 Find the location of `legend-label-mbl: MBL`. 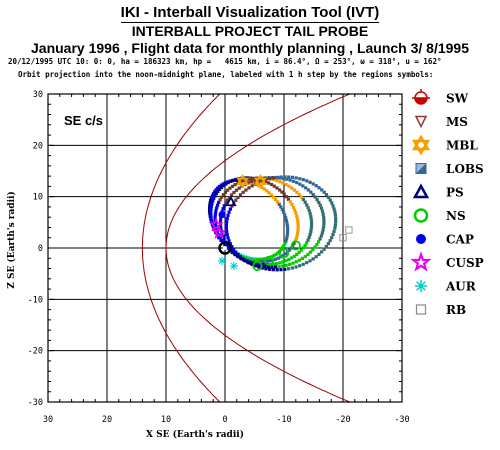

legend-label-mbl: MBL is located at coordinates (462, 146).